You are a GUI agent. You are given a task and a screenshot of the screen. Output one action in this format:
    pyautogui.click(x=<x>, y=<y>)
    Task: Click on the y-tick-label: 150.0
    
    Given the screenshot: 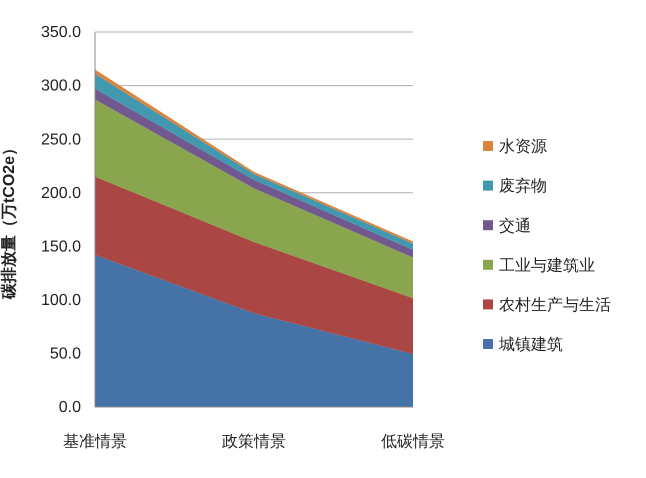 What is the action you would take?
    pyautogui.click(x=61, y=247)
    